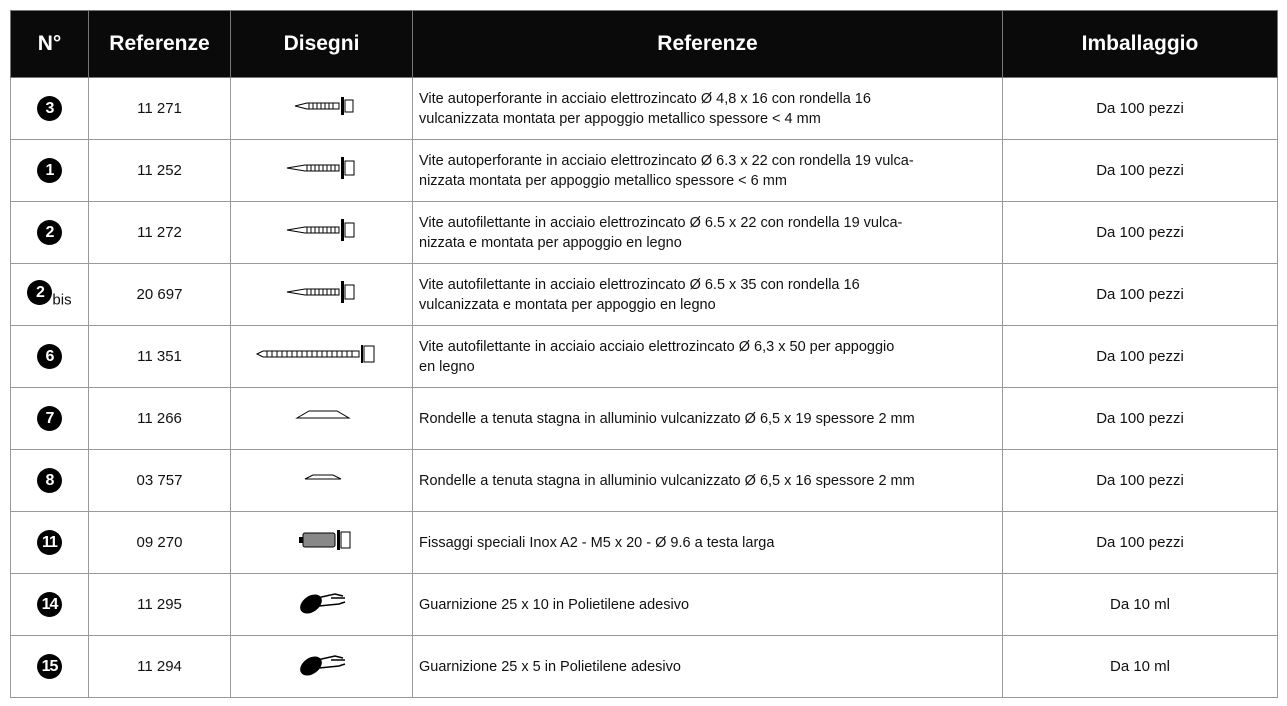  I want to click on number-cell: 15, so click(49, 666).